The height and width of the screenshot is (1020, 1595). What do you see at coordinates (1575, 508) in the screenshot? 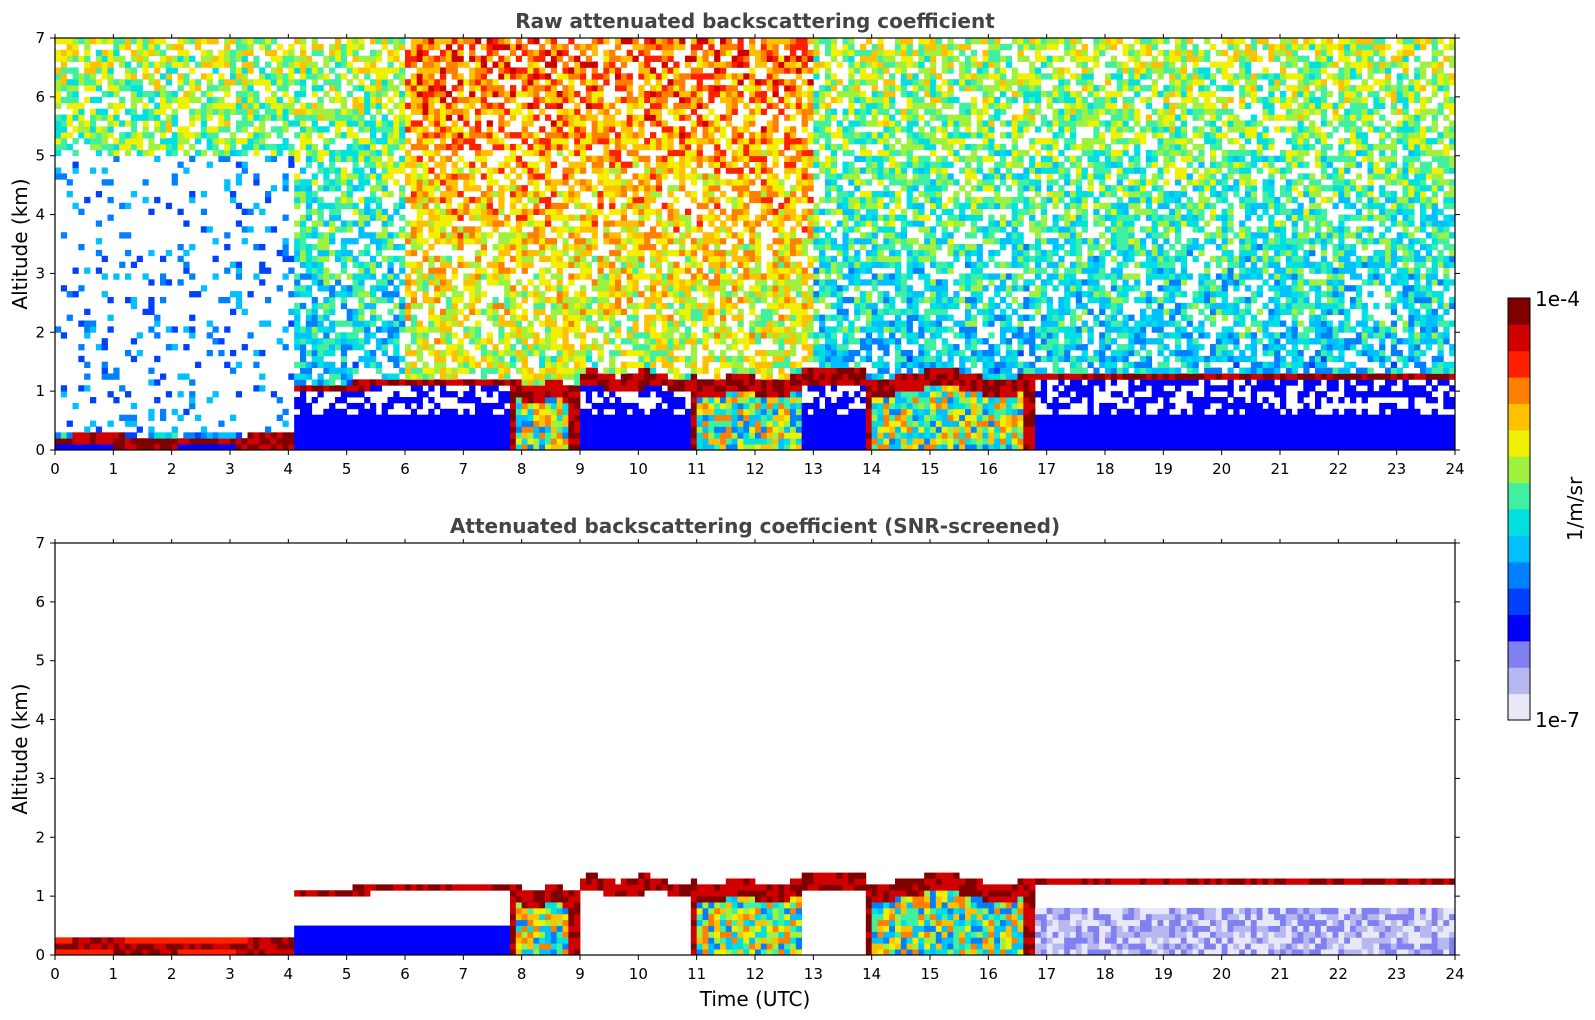
I see `colorbar-unit-label: 1/m/sr` at bounding box center [1575, 508].